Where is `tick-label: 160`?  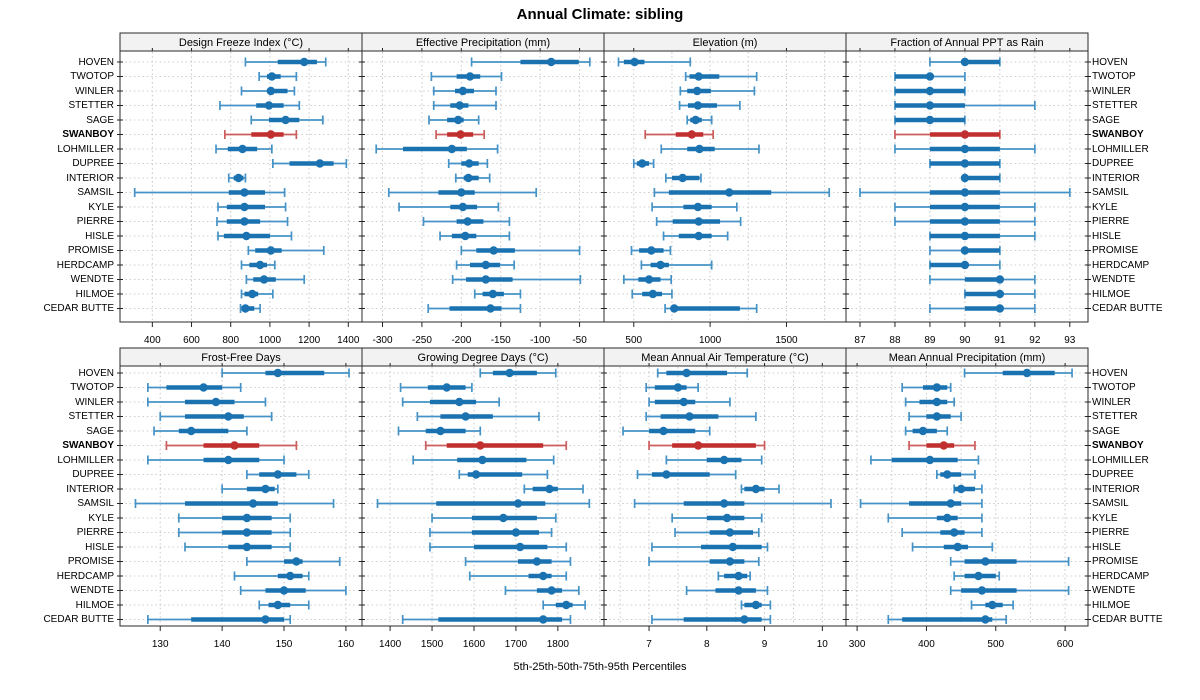 tick-label: 160 is located at coordinates (346, 644).